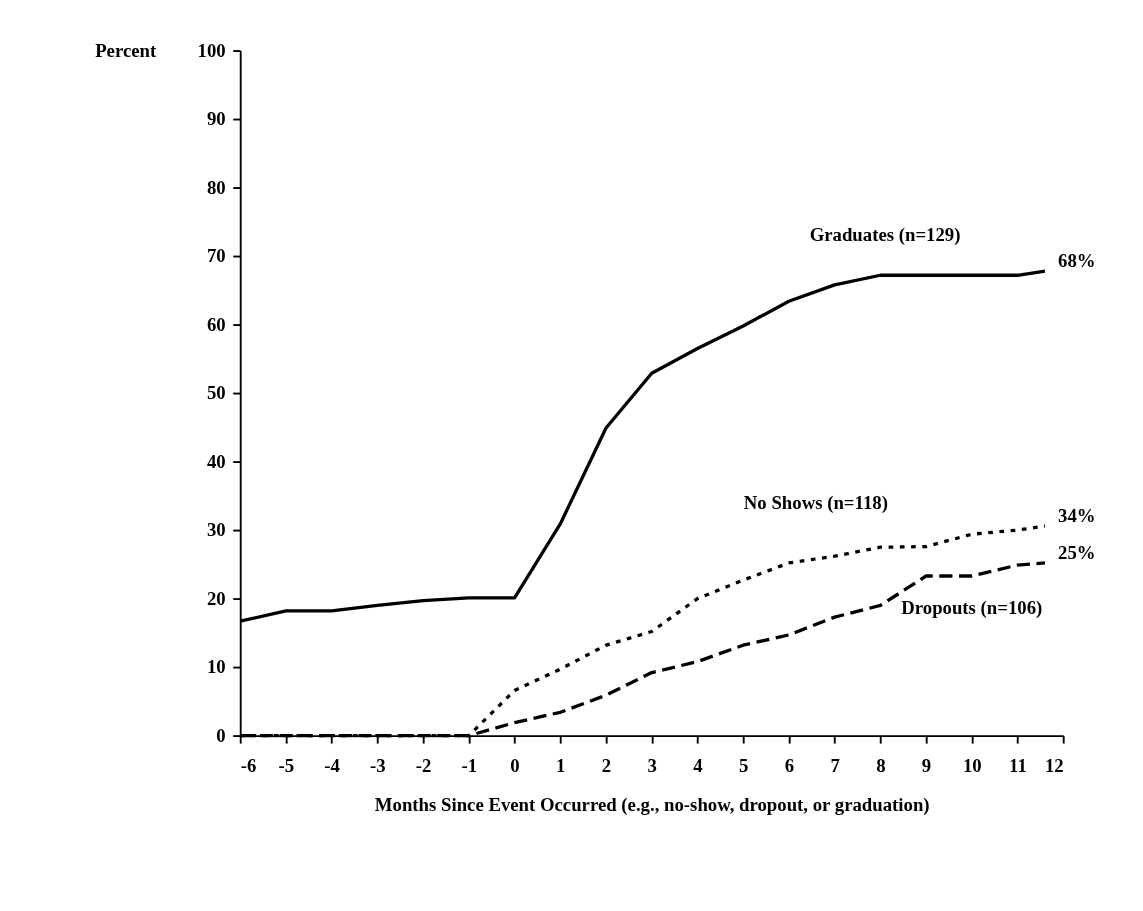  I want to click on y-tick-label: 70, so click(216, 256).